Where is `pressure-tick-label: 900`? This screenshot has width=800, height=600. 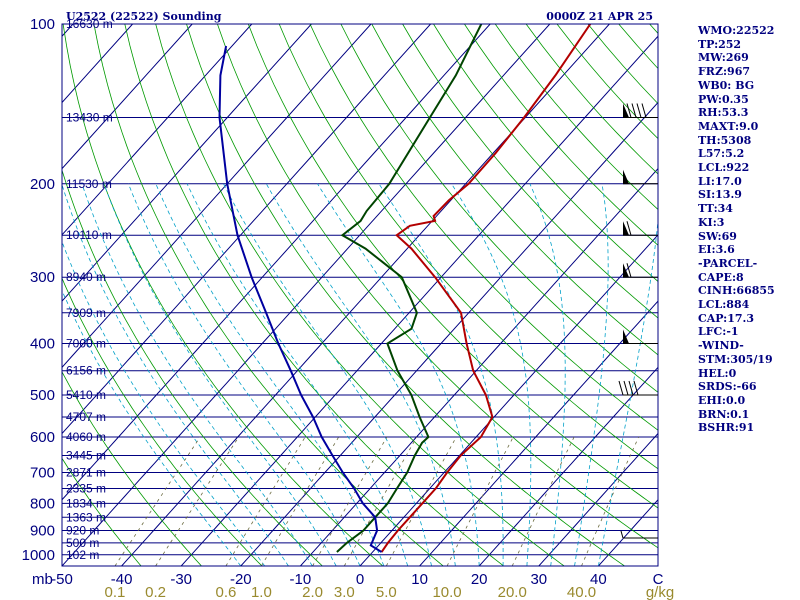 pressure-tick-label: 900 is located at coordinates (42, 530).